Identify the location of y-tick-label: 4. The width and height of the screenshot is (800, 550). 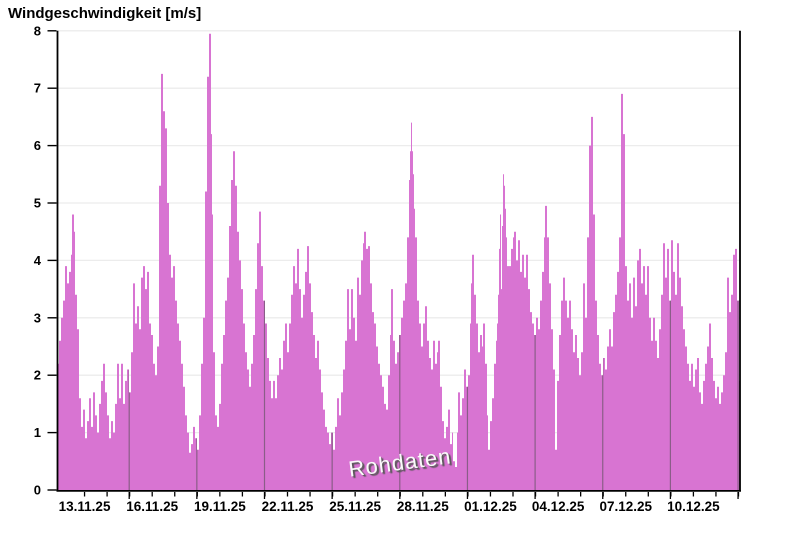
(38, 260).